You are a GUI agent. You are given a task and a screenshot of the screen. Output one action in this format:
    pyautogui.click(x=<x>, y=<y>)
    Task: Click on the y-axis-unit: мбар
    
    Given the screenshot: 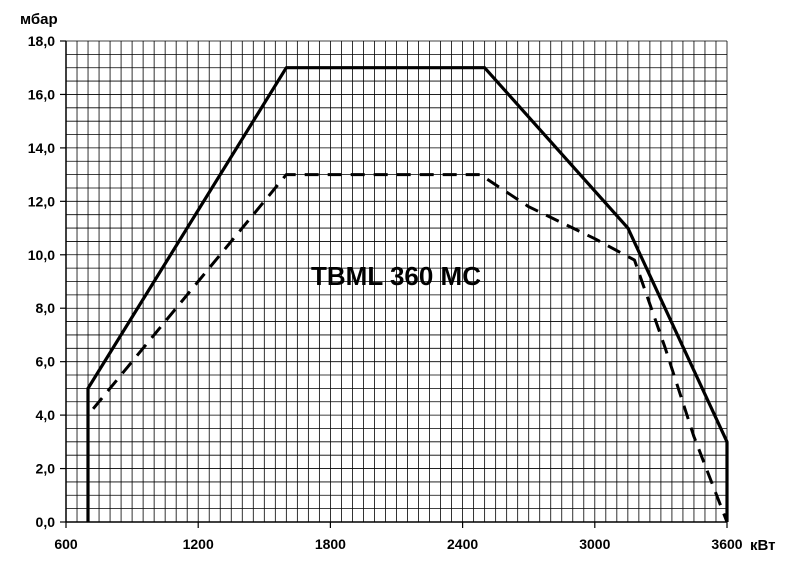 What is the action you would take?
    pyautogui.click(x=39, y=19)
    